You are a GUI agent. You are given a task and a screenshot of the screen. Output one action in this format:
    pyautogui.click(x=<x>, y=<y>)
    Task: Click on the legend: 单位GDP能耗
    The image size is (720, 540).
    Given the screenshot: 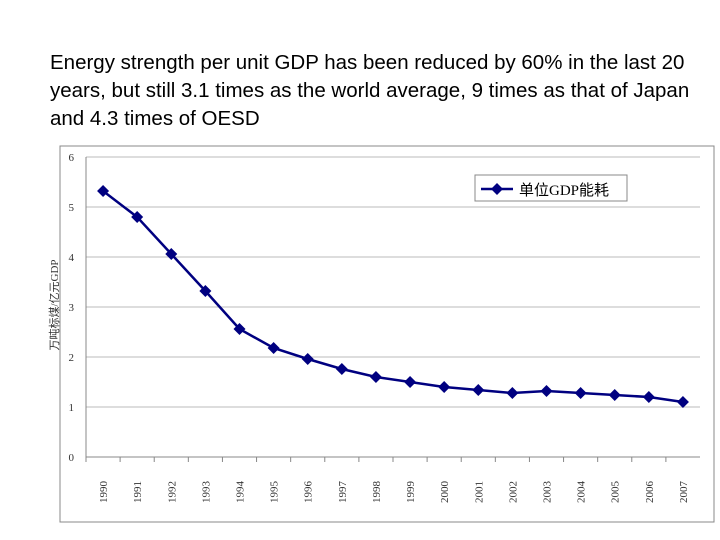 What is the action you would take?
    pyautogui.click(x=551, y=188)
    